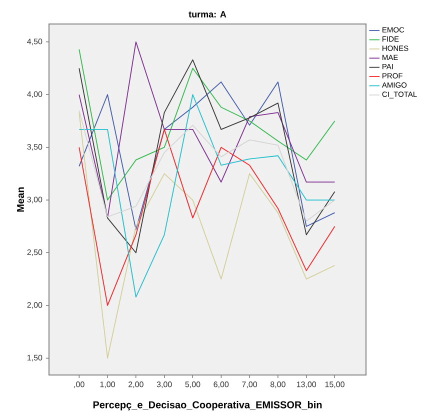 Image resolution: width=422 pixels, height=416 pixels. I want to click on x-tick-label: 7,00, so click(250, 385).